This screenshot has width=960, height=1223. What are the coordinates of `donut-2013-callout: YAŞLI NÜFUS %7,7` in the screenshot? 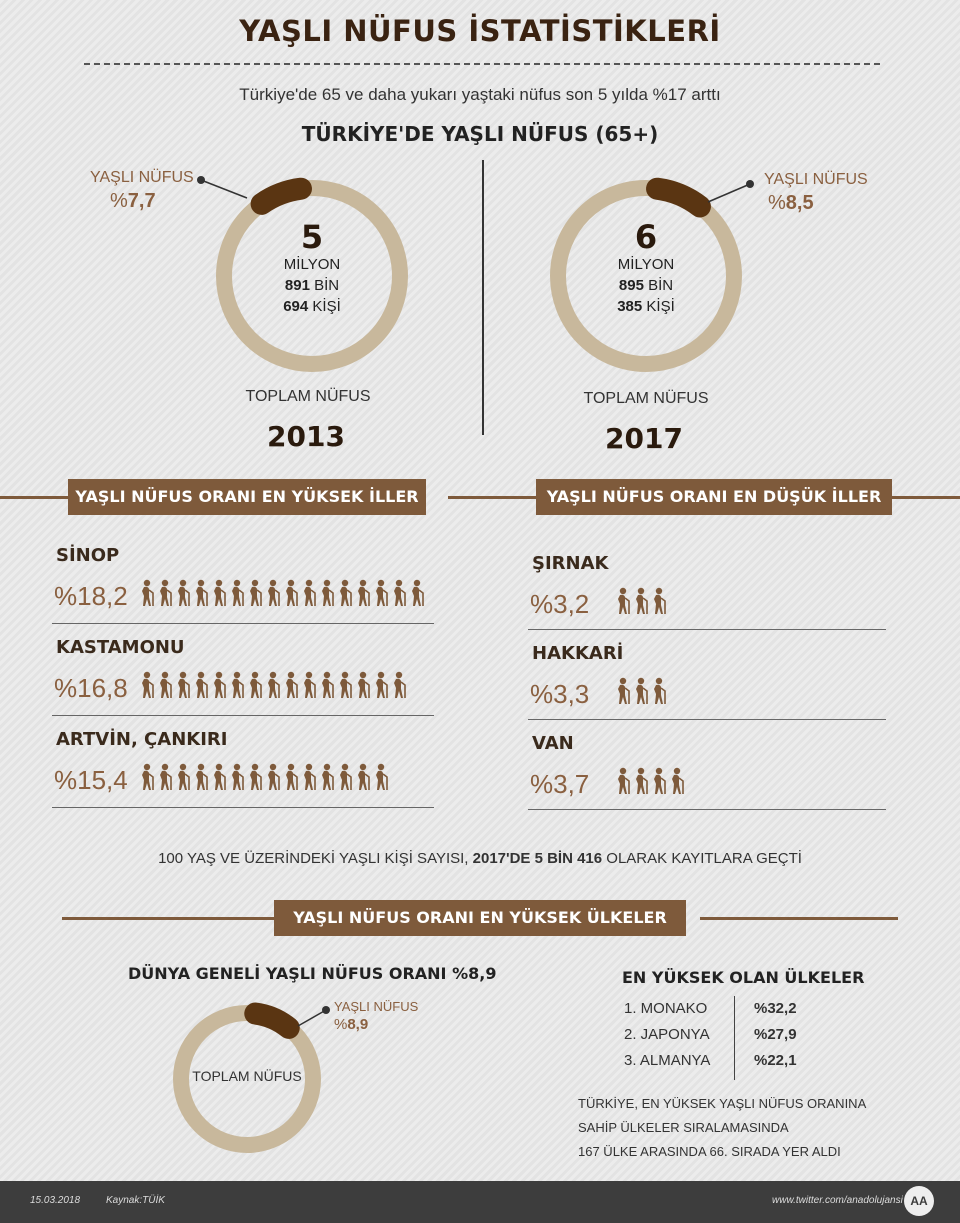 It's located at (145, 191).